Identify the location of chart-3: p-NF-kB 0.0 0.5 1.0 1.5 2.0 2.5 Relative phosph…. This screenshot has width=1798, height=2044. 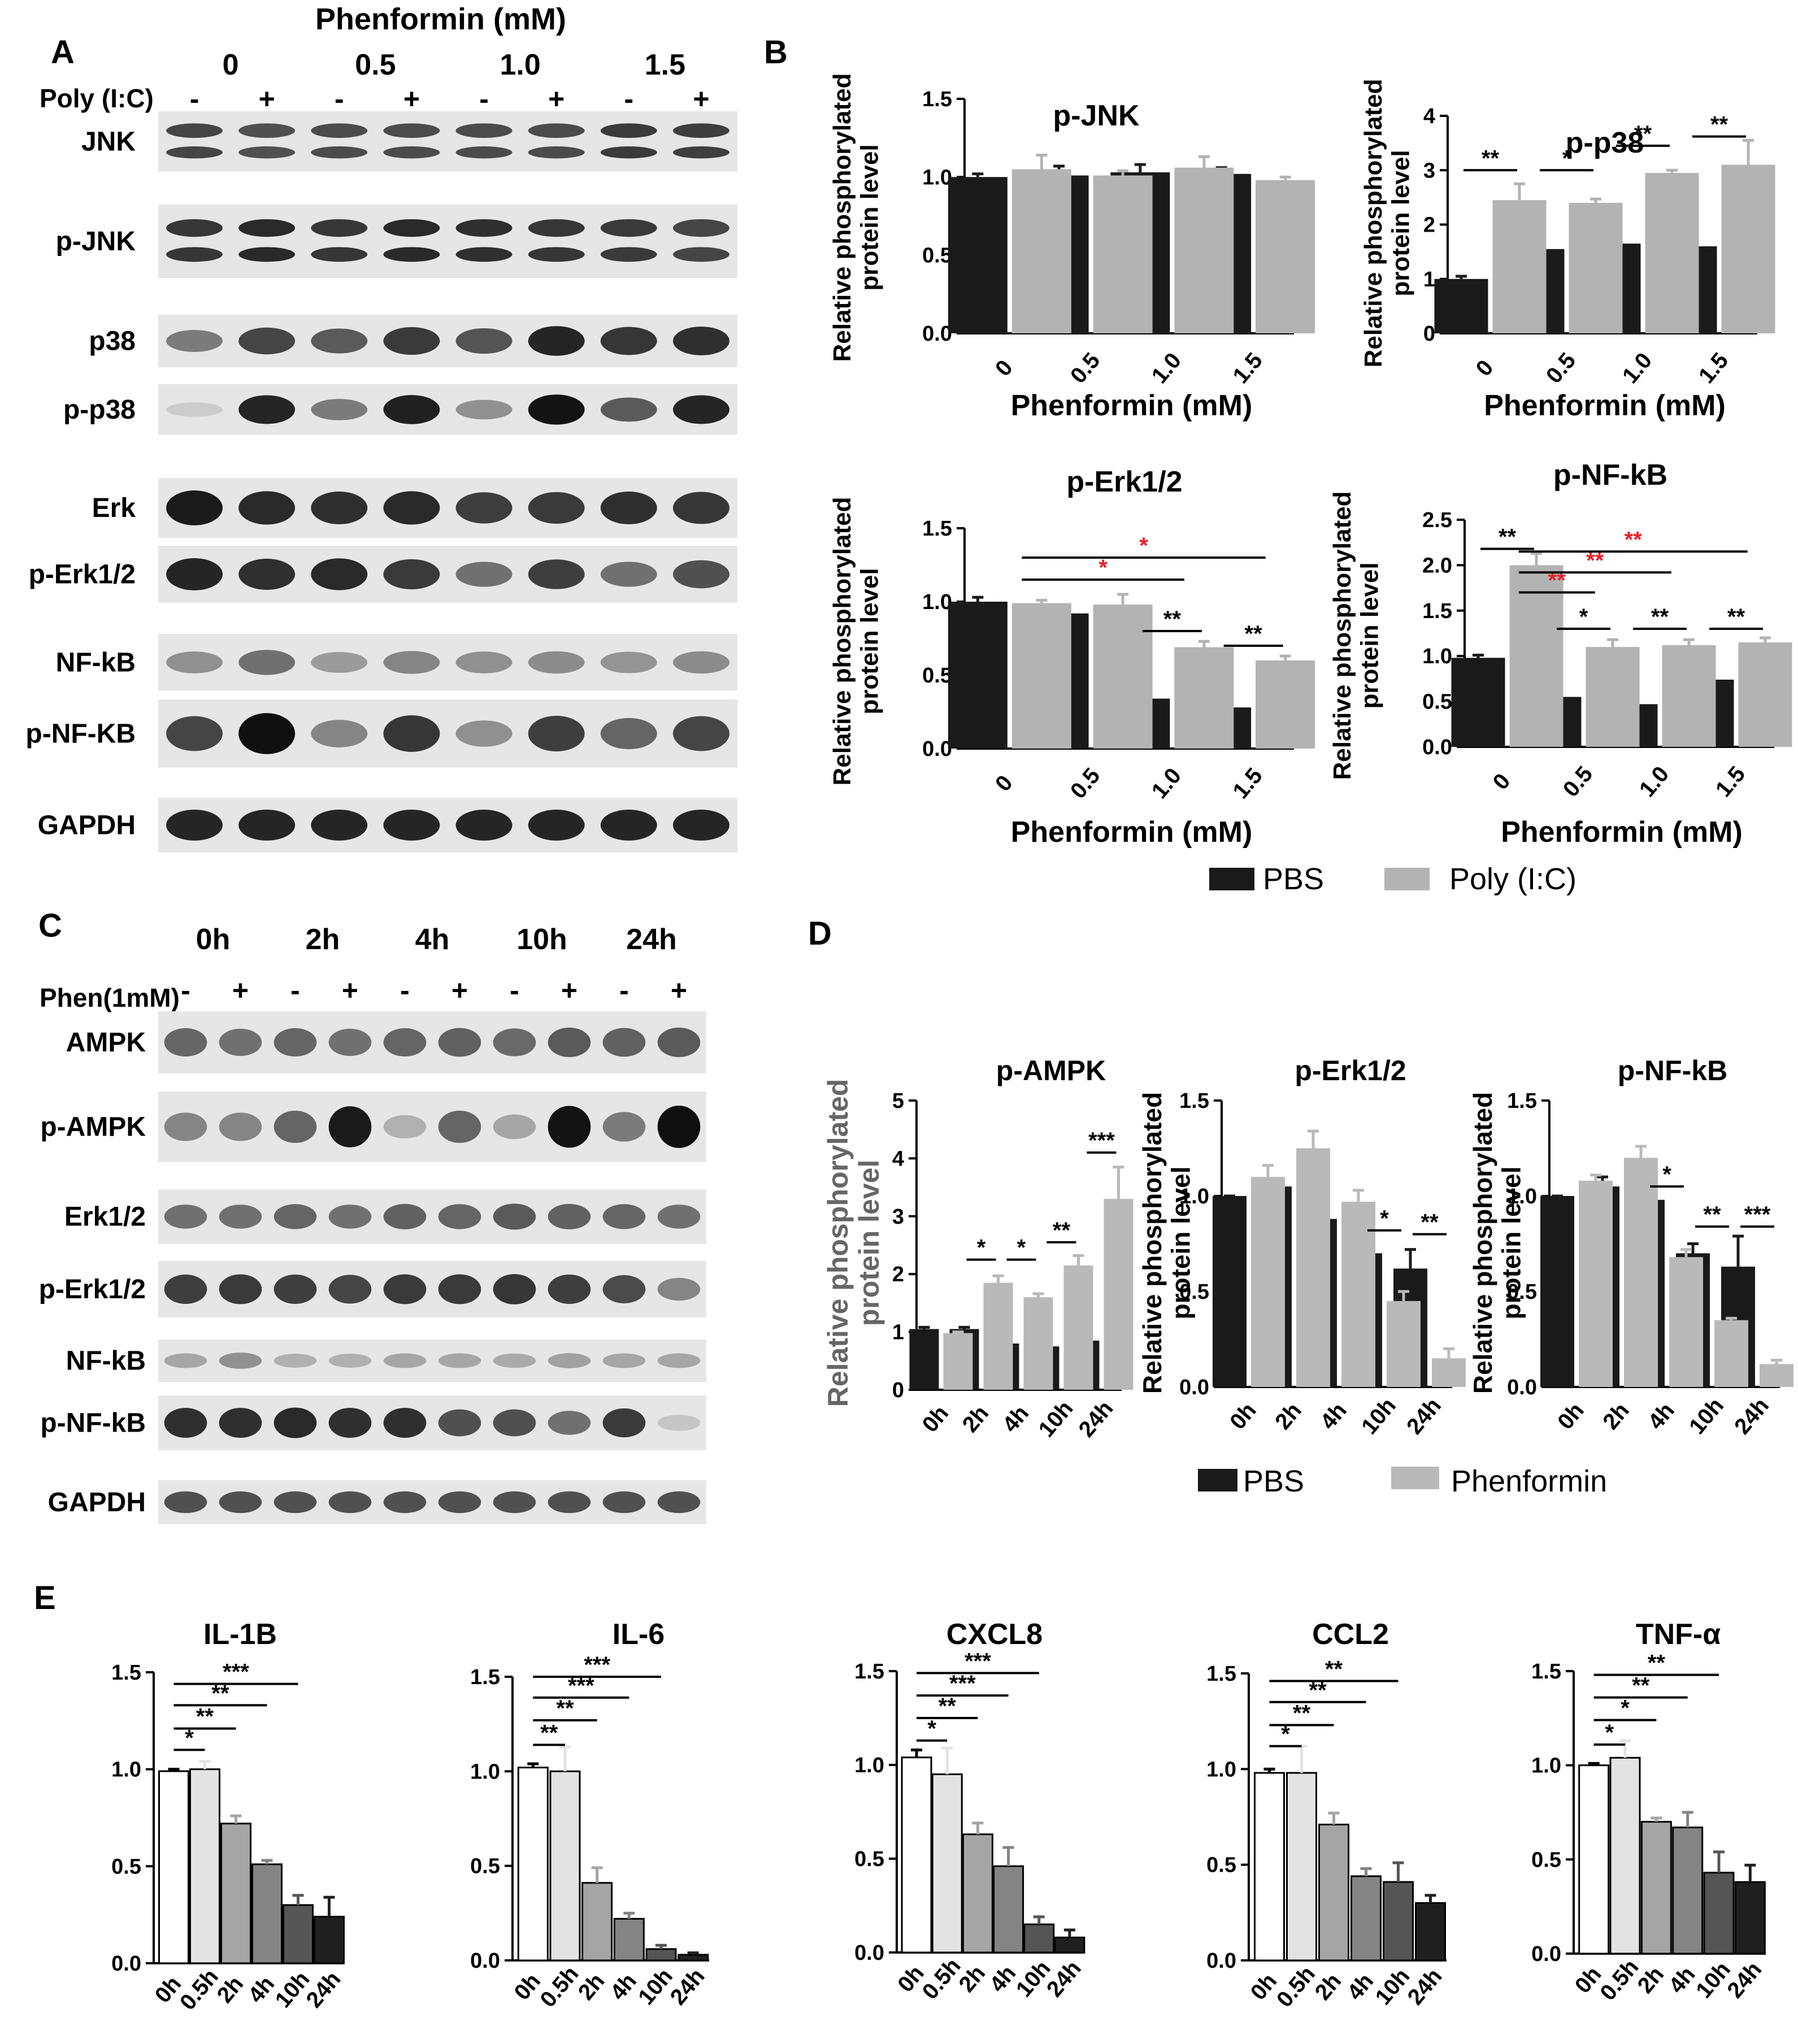
(1560, 654).